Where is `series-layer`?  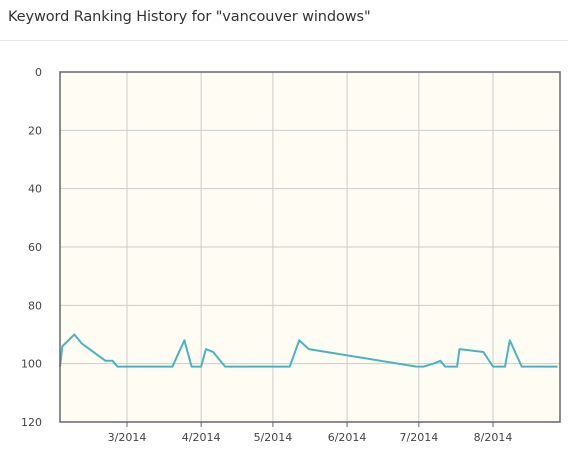 series-layer is located at coordinates (308, 350).